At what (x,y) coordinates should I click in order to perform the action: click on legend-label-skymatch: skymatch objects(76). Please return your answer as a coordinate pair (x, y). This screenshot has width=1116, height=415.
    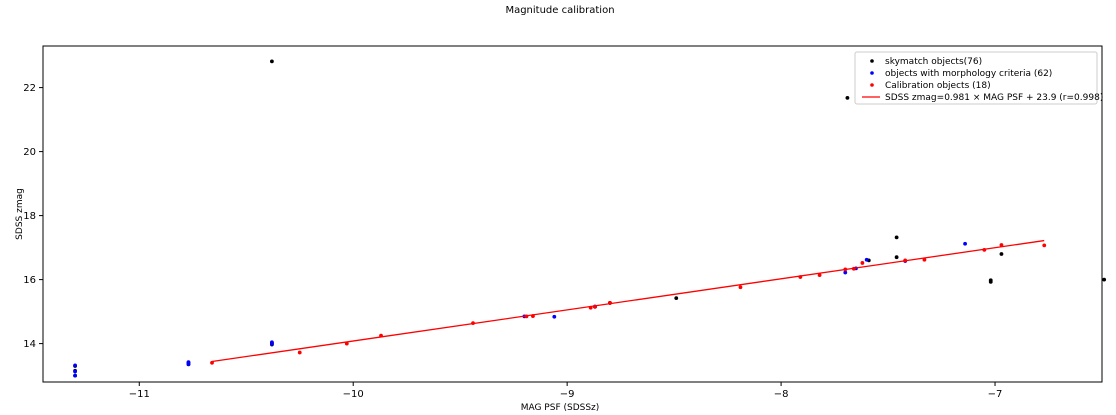
    Looking at the image, I should click on (933, 62).